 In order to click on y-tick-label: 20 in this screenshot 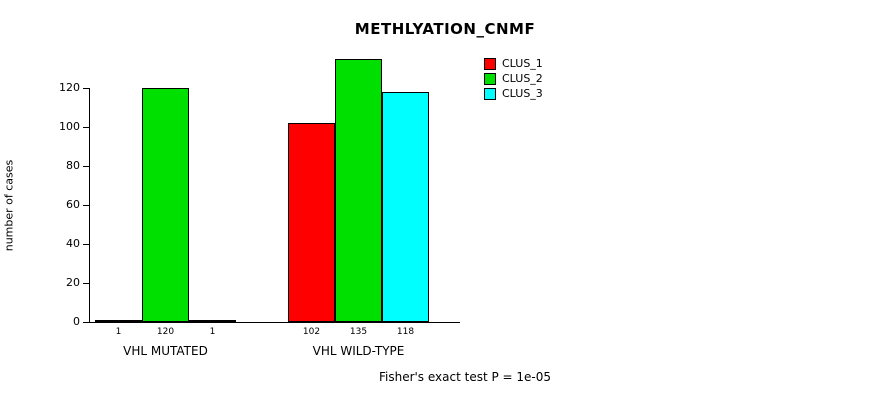, I will do `click(73, 282)`.